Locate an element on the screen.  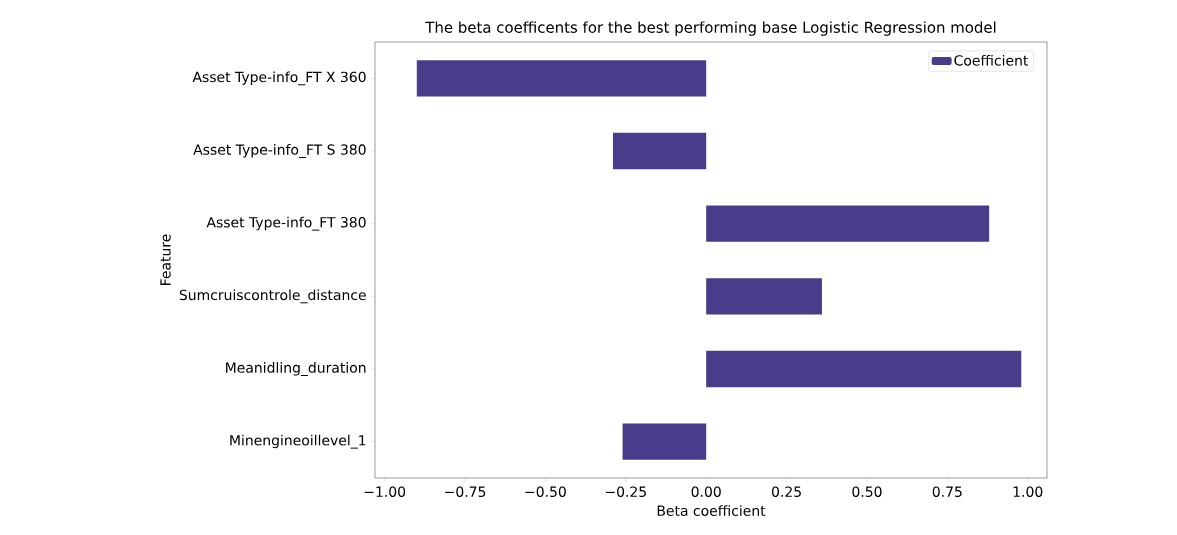
y-tick-label: Asset Type-info_FT S 380 is located at coordinates (279, 151).